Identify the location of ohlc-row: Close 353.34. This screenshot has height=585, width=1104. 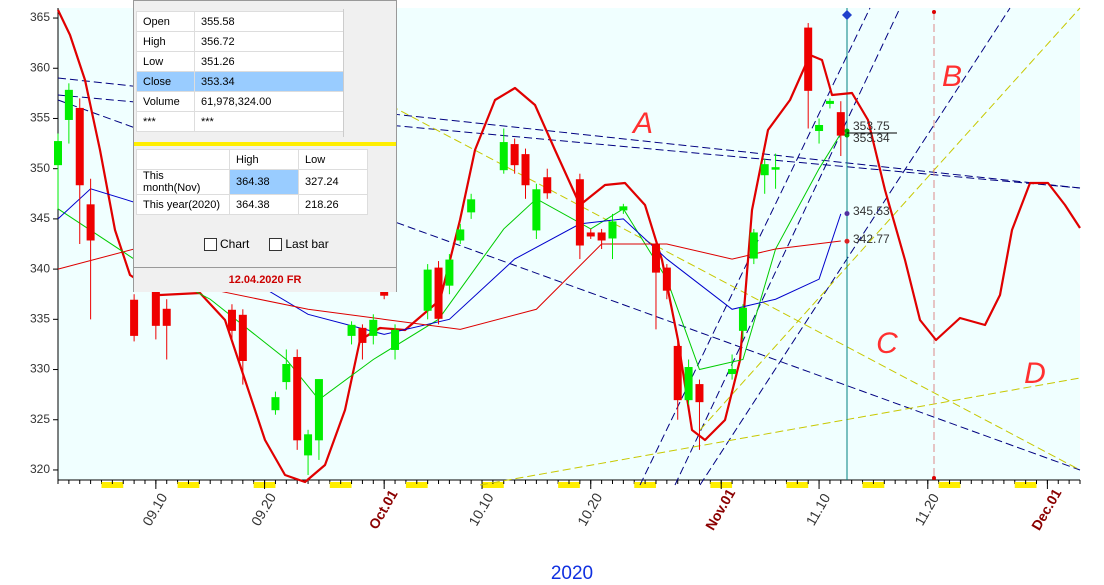
(247, 81).